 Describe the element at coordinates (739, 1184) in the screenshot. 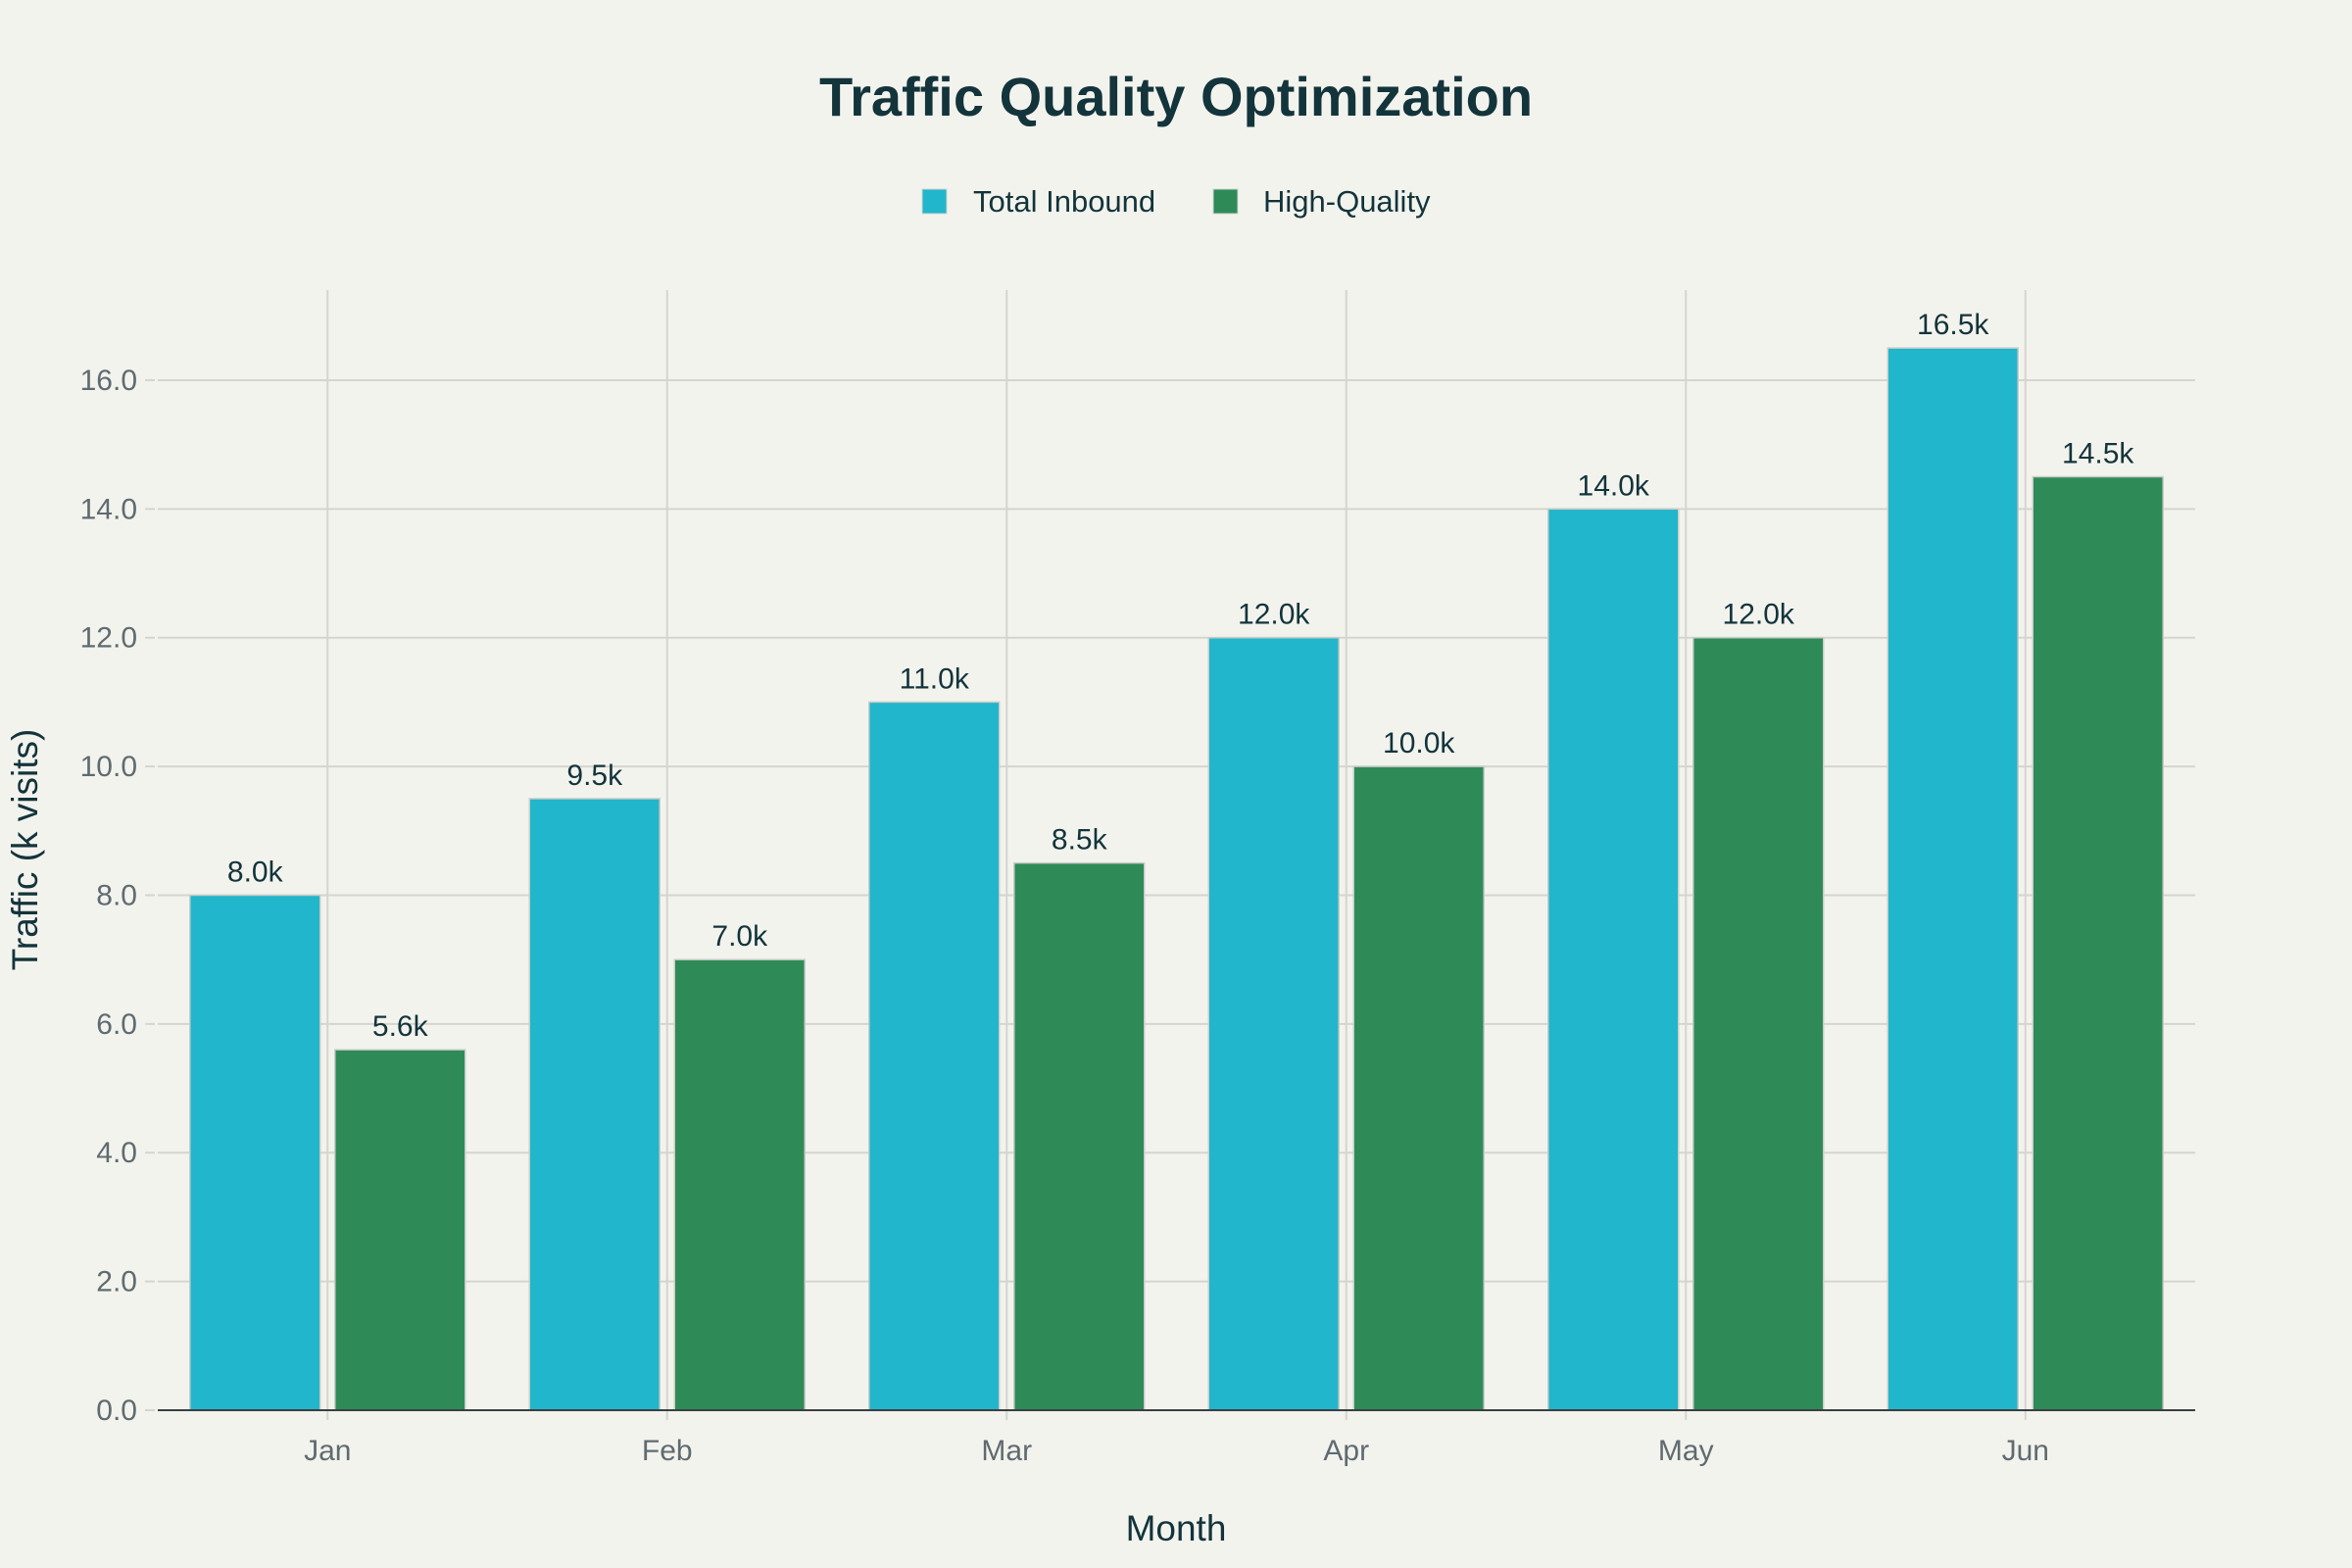

I see `bar-high-quality-feb` at that location.